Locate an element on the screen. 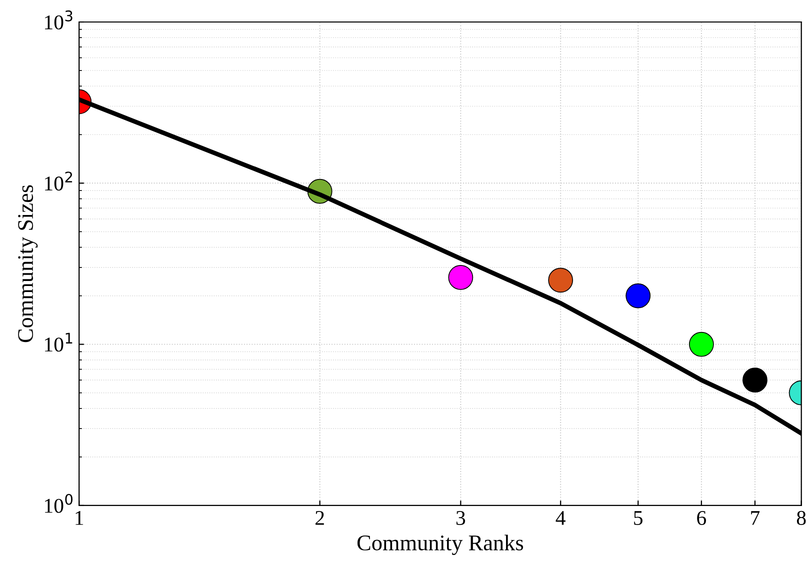  x-tick-label: 5 is located at coordinates (638, 518).